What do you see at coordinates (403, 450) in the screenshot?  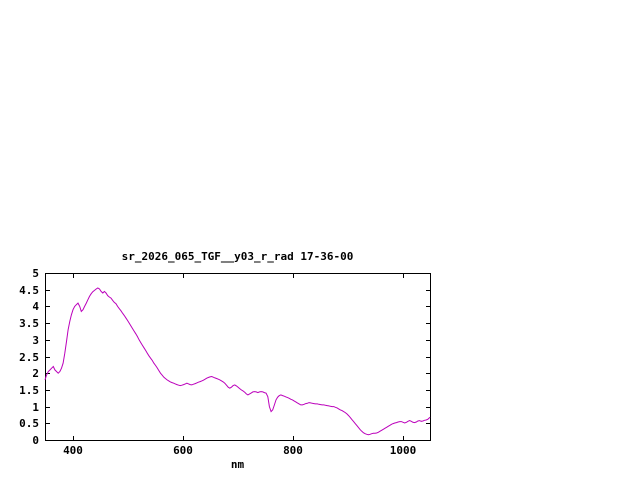 I see `x-tick-label: 1000` at bounding box center [403, 450].